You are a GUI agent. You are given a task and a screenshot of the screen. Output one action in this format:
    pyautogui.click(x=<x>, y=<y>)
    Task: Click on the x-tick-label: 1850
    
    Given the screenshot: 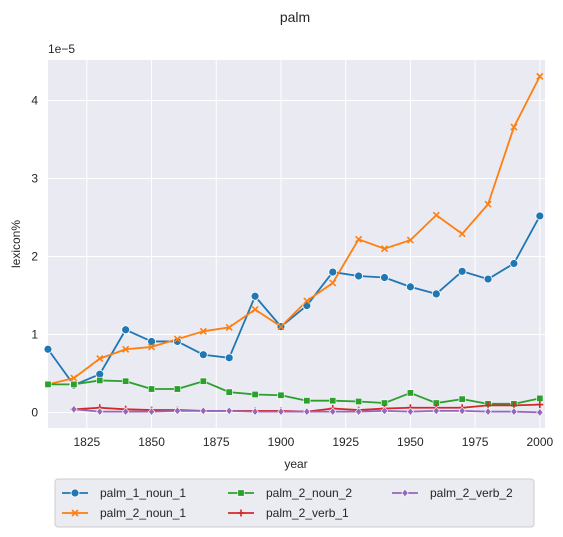 What is the action you would take?
    pyautogui.click(x=151, y=442)
    